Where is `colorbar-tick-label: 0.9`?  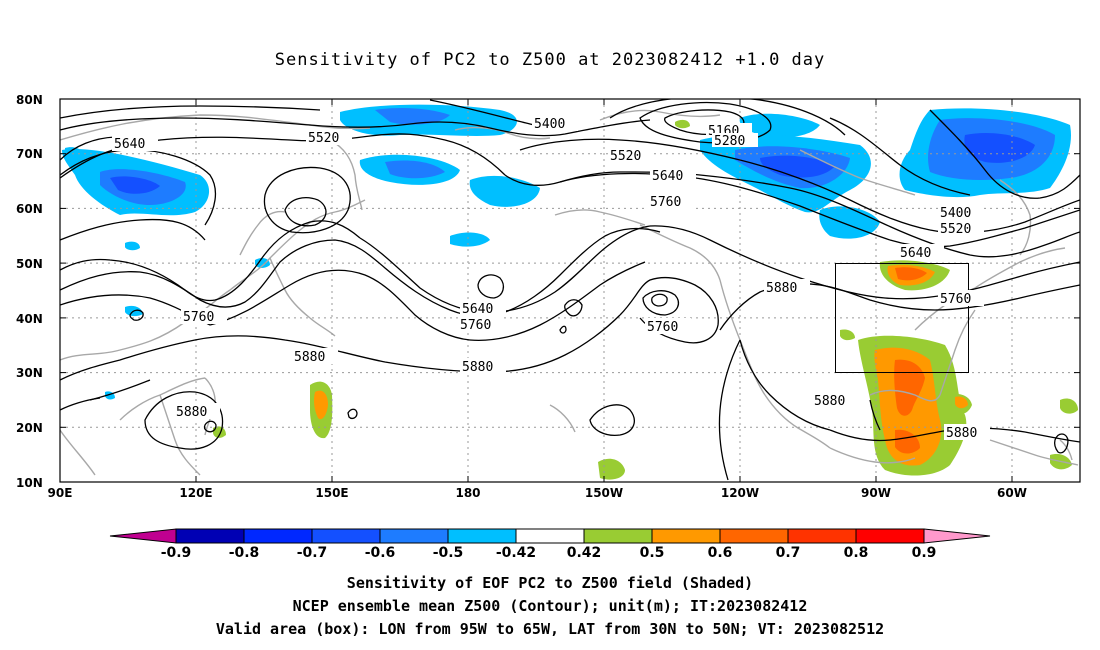 colorbar-tick-label: 0.9 is located at coordinates (924, 553).